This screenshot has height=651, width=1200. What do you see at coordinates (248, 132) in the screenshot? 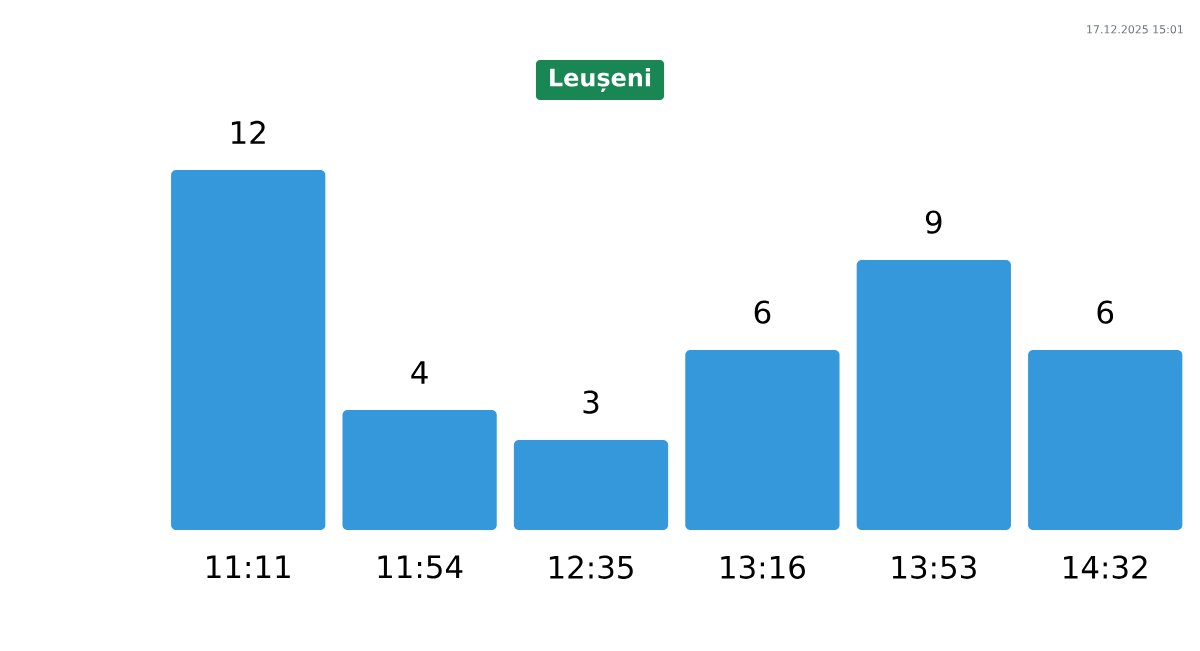
I see `data-label: 12` at bounding box center [248, 132].